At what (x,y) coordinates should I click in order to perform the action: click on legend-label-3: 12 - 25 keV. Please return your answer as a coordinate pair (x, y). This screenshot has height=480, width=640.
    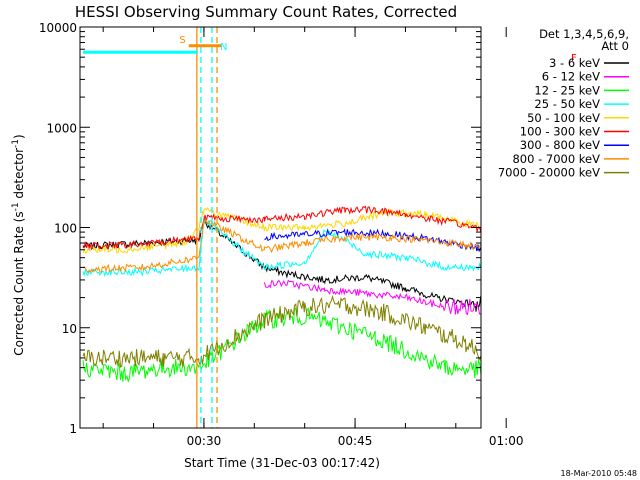
    Looking at the image, I should click on (567, 90).